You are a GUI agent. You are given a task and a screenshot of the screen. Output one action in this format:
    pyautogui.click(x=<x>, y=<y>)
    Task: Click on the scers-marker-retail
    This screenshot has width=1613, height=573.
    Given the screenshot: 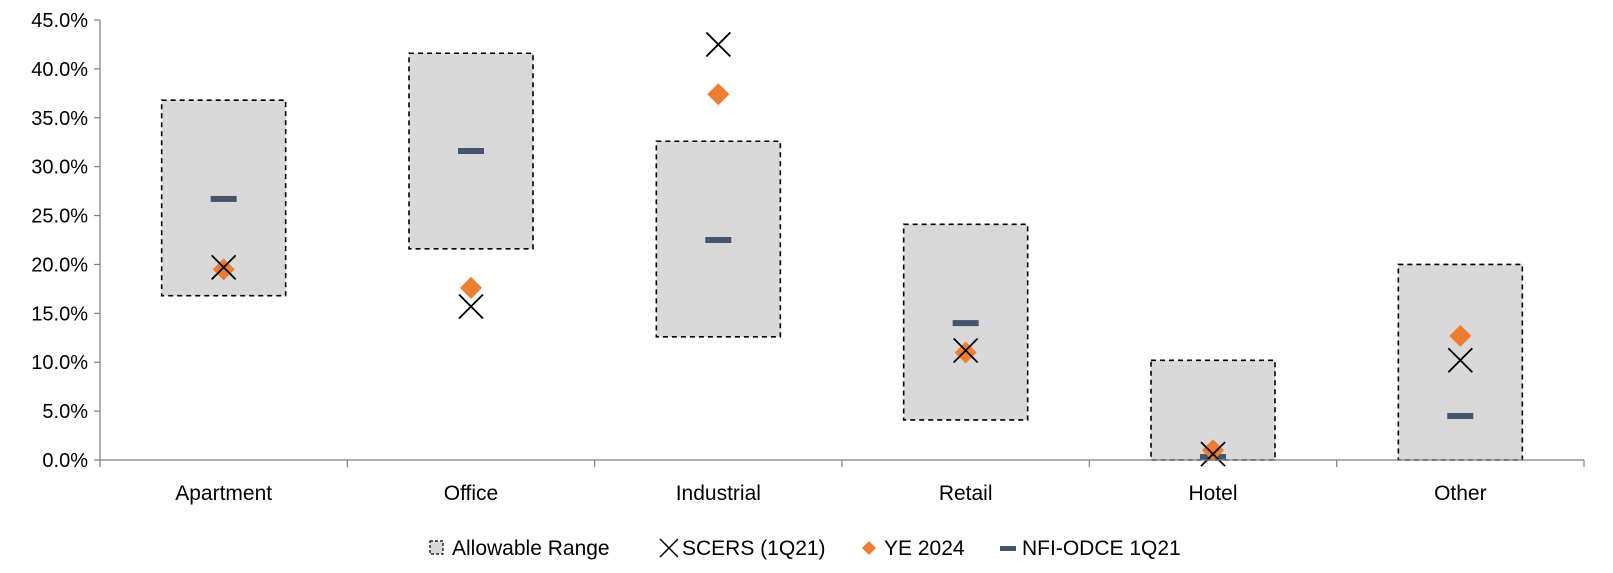 What is the action you would take?
    pyautogui.click(x=966, y=350)
    